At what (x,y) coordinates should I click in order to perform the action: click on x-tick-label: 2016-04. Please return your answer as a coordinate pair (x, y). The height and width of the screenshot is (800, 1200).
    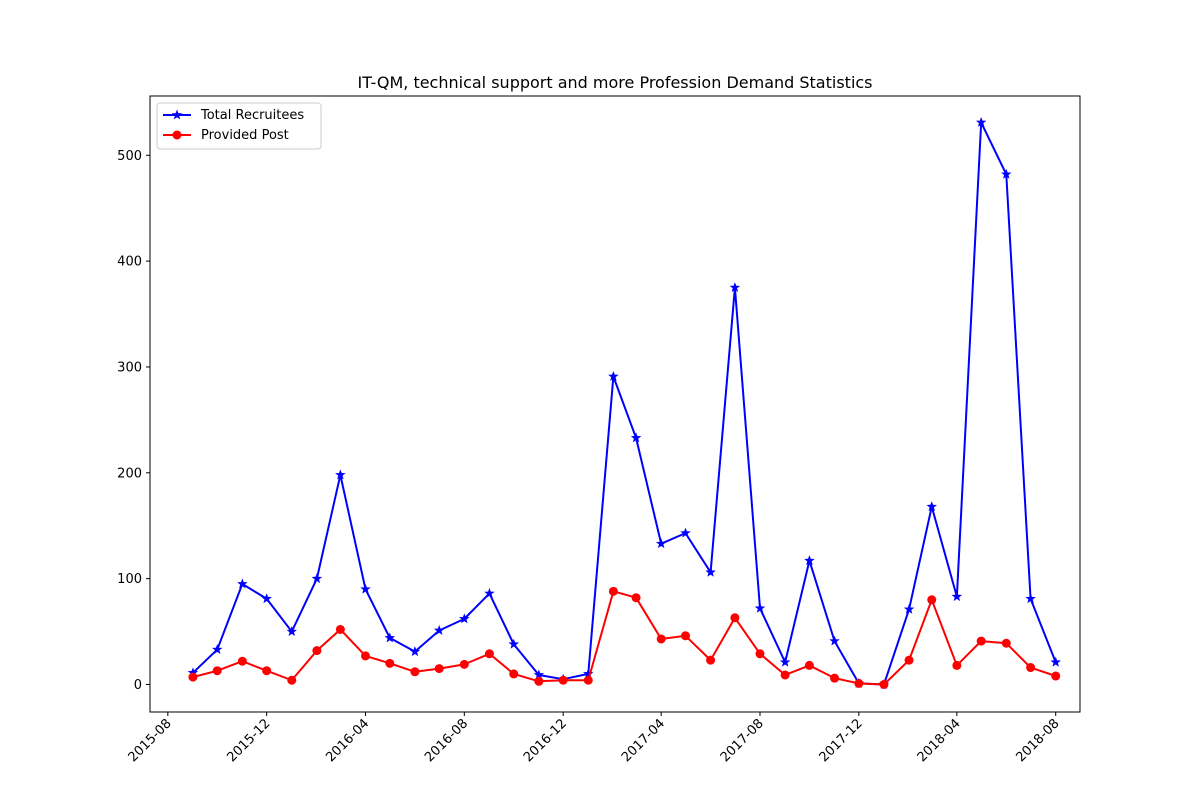
    Looking at the image, I should click on (347, 740).